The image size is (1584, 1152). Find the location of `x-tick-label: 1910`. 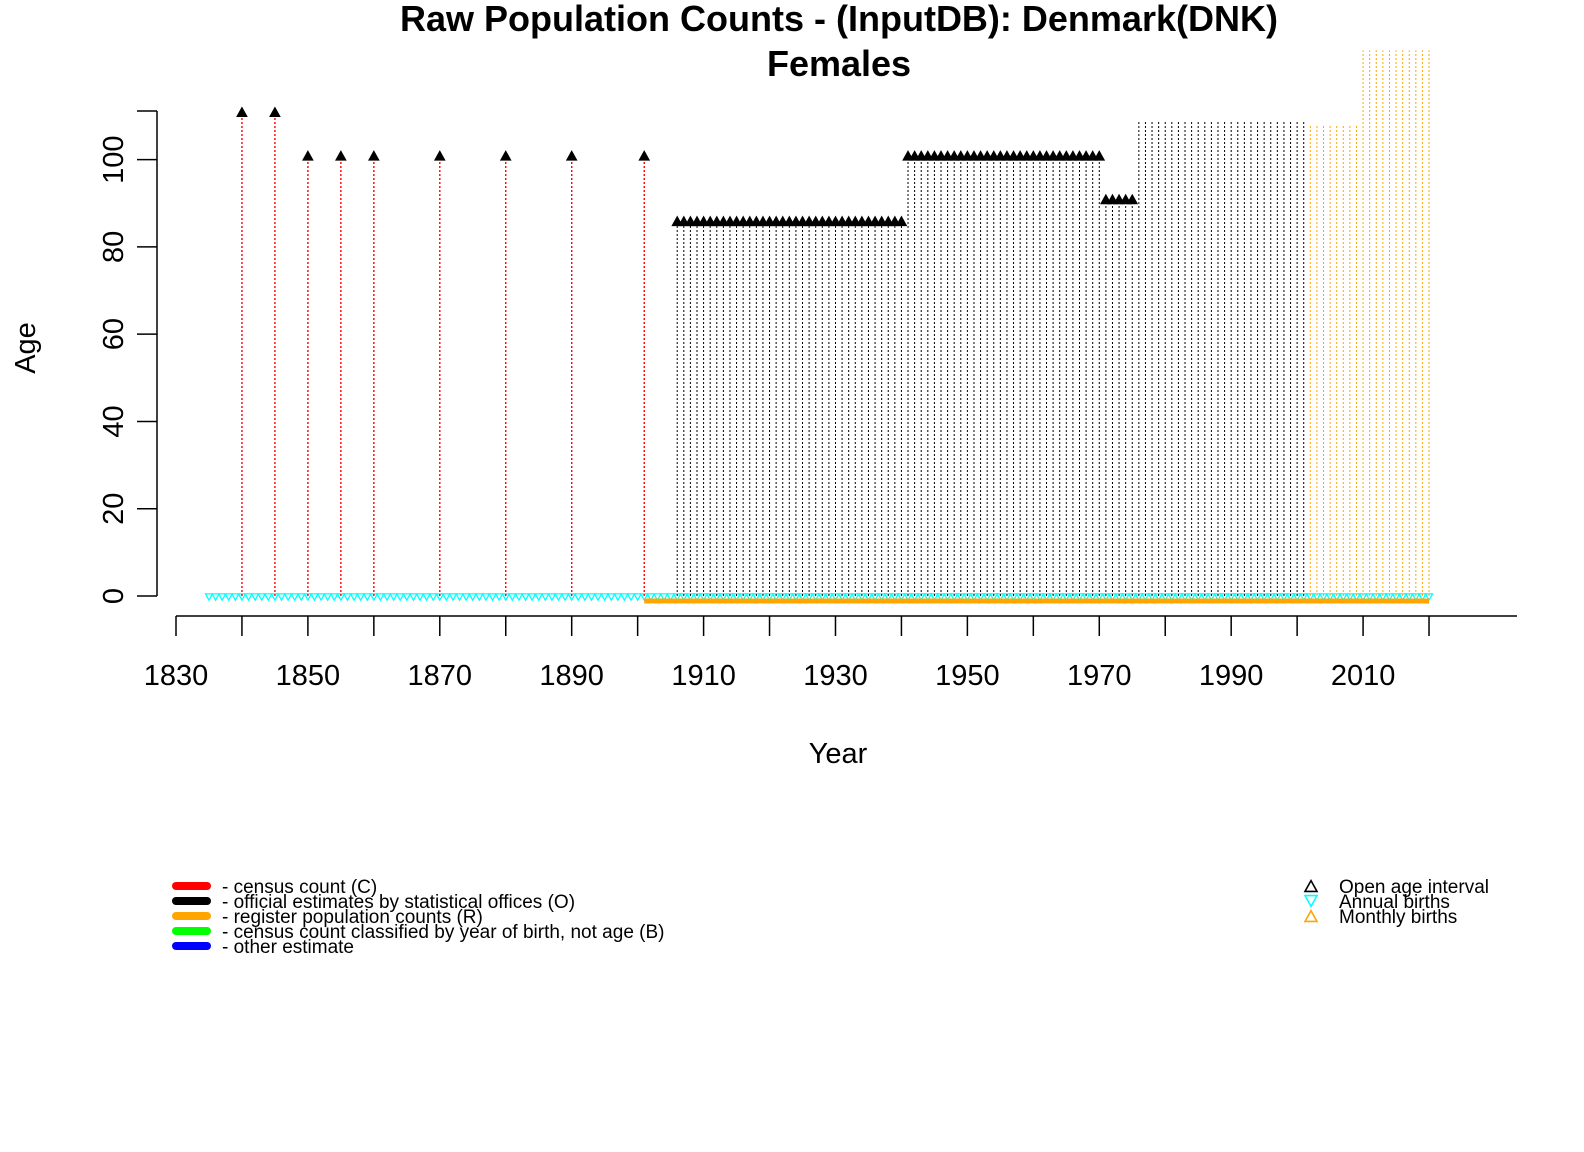

x-tick-label: 1910 is located at coordinates (703, 676).